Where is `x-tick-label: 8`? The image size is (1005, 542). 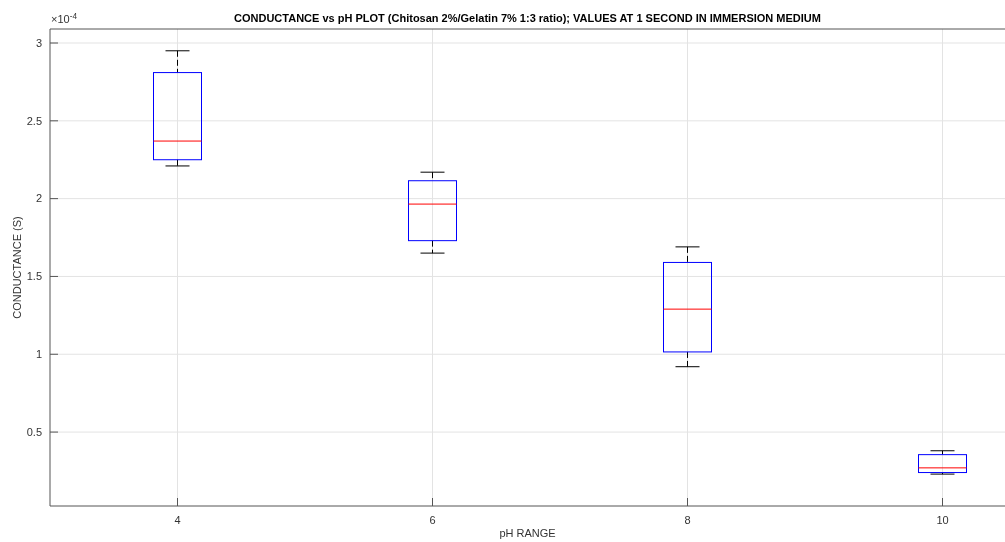
x-tick-label: 8 is located at coordinates (687, 520).